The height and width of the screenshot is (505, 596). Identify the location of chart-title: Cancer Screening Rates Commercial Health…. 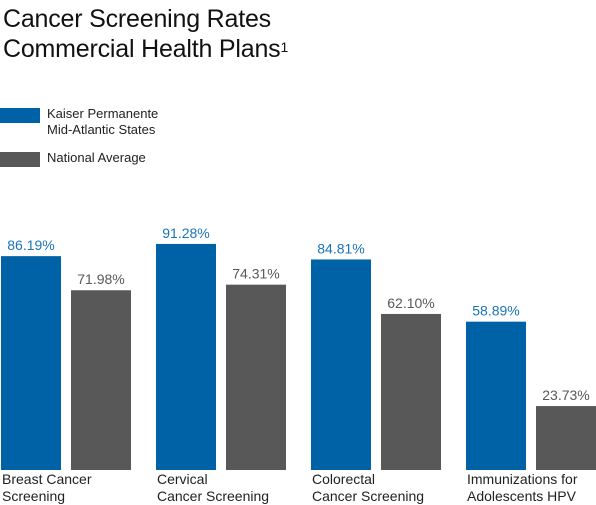
(145, 34).